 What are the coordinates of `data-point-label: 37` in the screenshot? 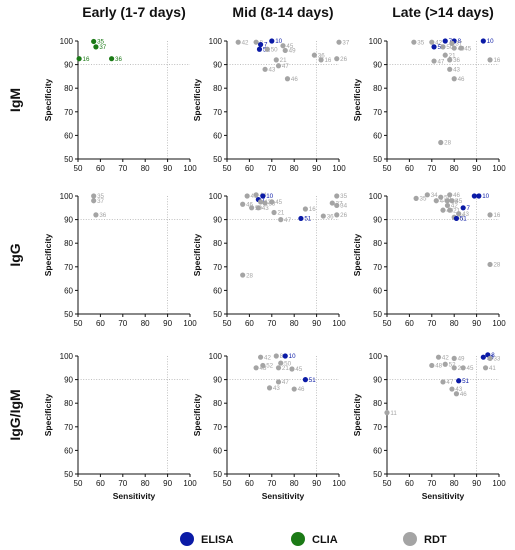 It's located at (100, 201).